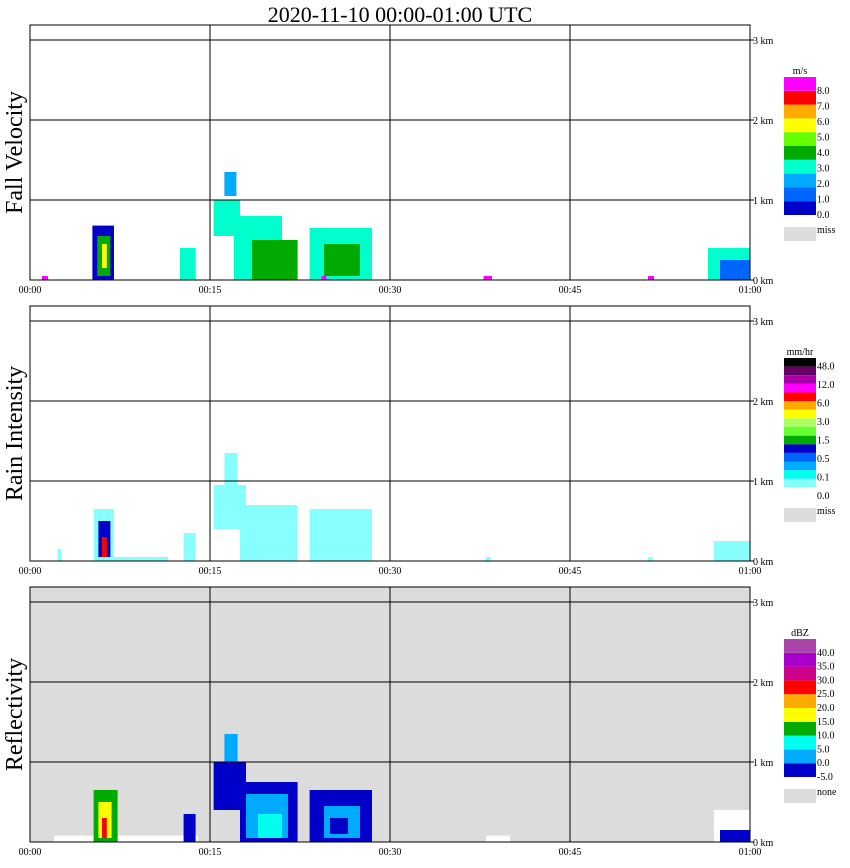 The image size is (850, 868). Describe the element at coordinates (800, 352) in the screenshot. I see `legend-unit: mm/hr` at that location.